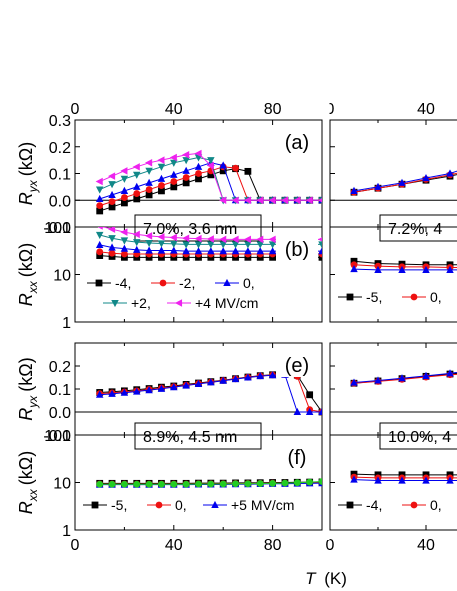 The height and width of the screenshot is (591, 457). What do you see at coordinates (60, 390) in the screenshot?
I see `y-tick-label-e: 0.1` at bounding box center [60, 390].